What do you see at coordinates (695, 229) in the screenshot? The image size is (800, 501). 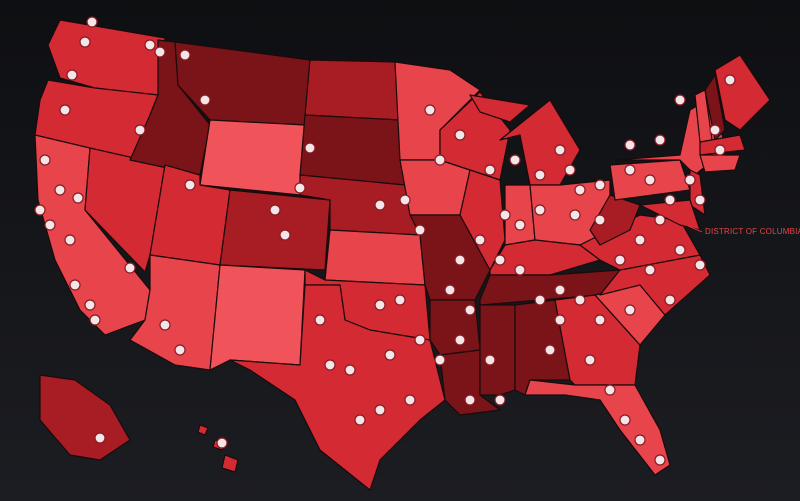 I see `dc-leader-line` at bounding box center [695, 229].